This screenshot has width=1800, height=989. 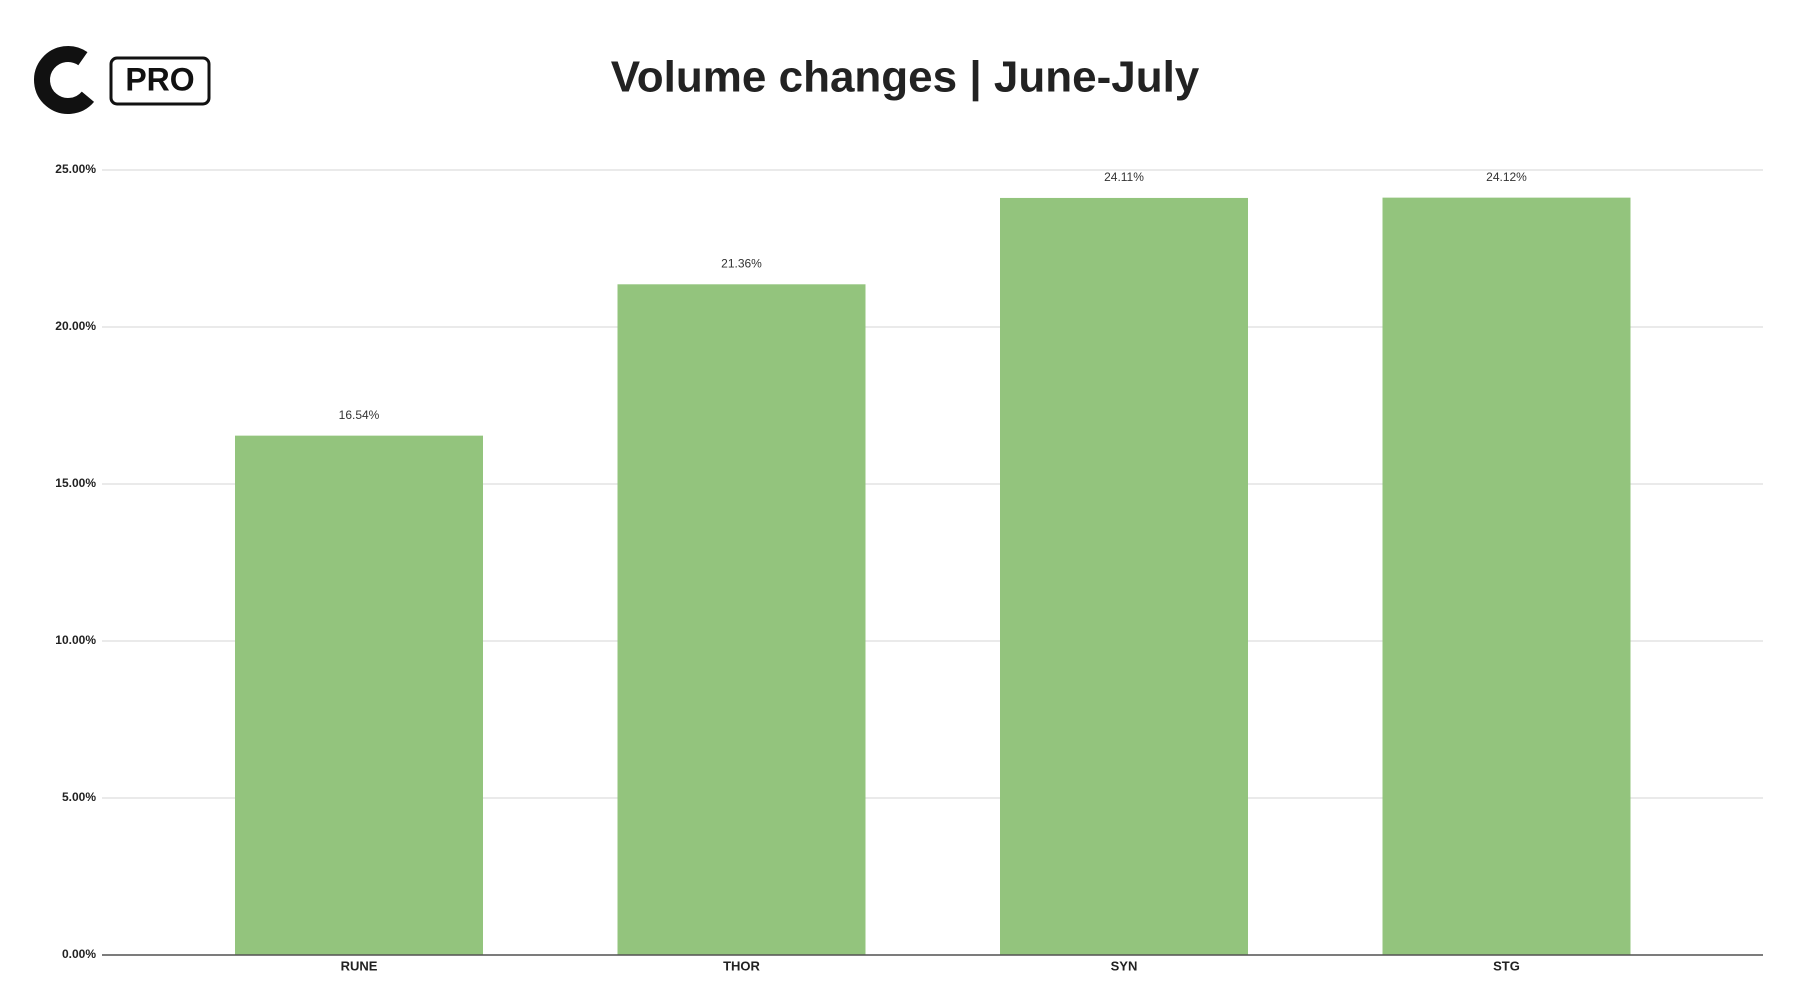 What do you see at coordinates (1124, 965) in the screenshot?
I see `x-tick-label: SYN` at bounding box center [1124, 965].